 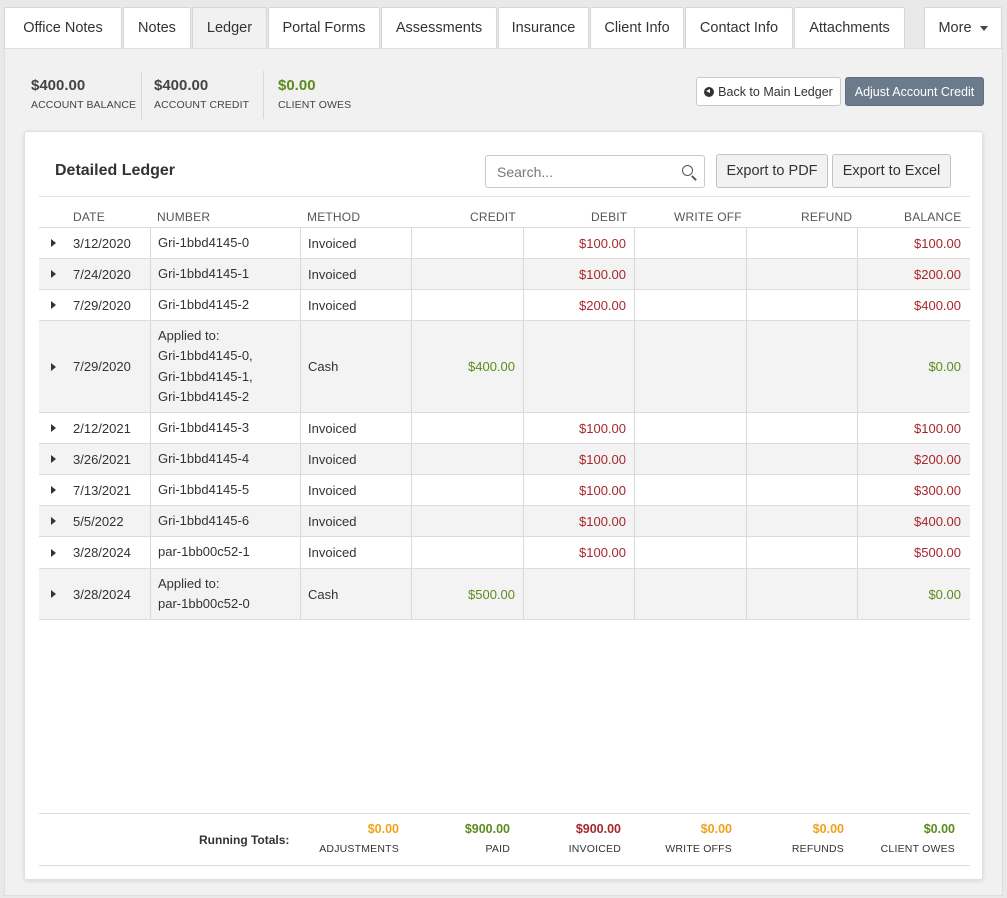 What do you see at coordinates (772, 171) in the screenshot?
I see `export-pdf-button: Export to PDF` at bounding box center [772, 171].